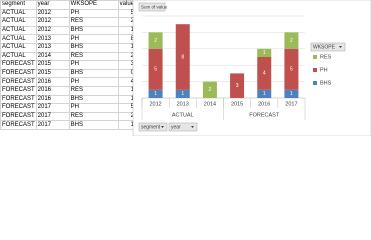 The height and width of the screenshot is (240, 371). Describe the element at coordinates (237, 104) in the screenshot. I see `x-tick-label: 2015` at that location.